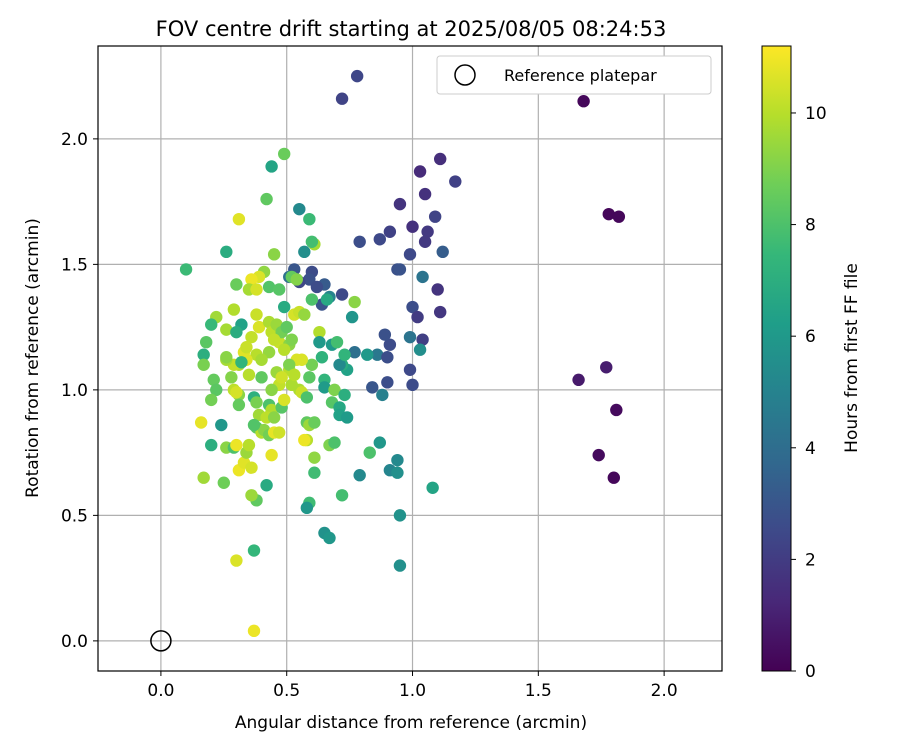  What do you see at coordinates (411, 723) in the screenshot?
I see `x-axis-label: Angular distance from reference (arcmin)` at bounding box center [411, 723].